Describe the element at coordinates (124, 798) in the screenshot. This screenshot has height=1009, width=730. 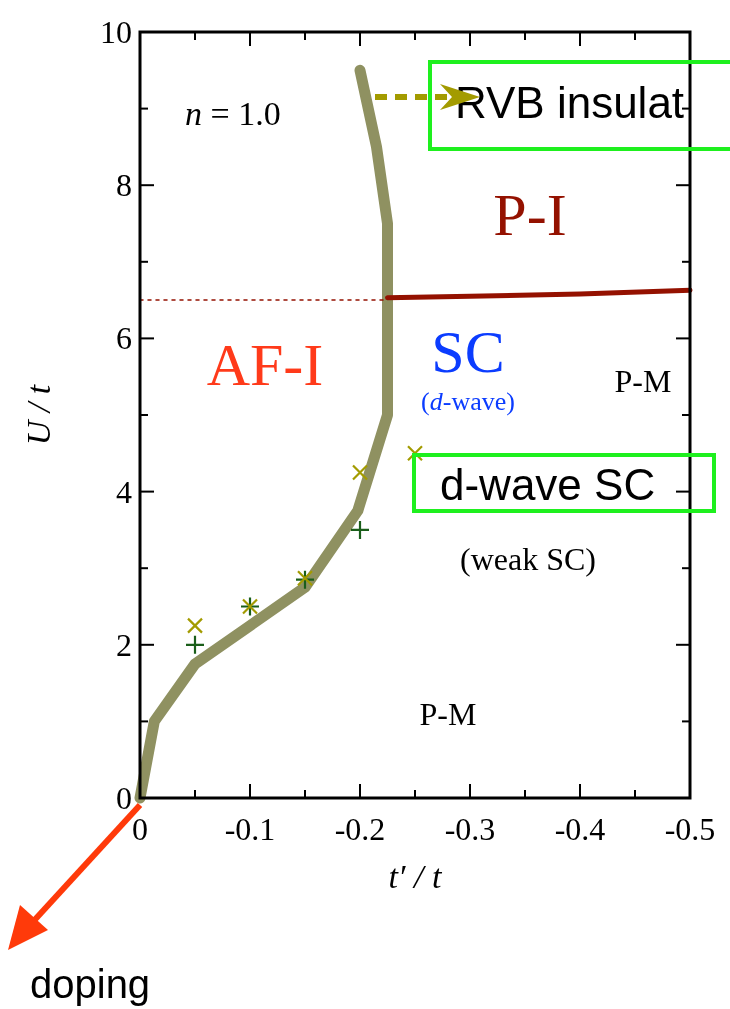
I see `y-tick-label: 0` at that location.